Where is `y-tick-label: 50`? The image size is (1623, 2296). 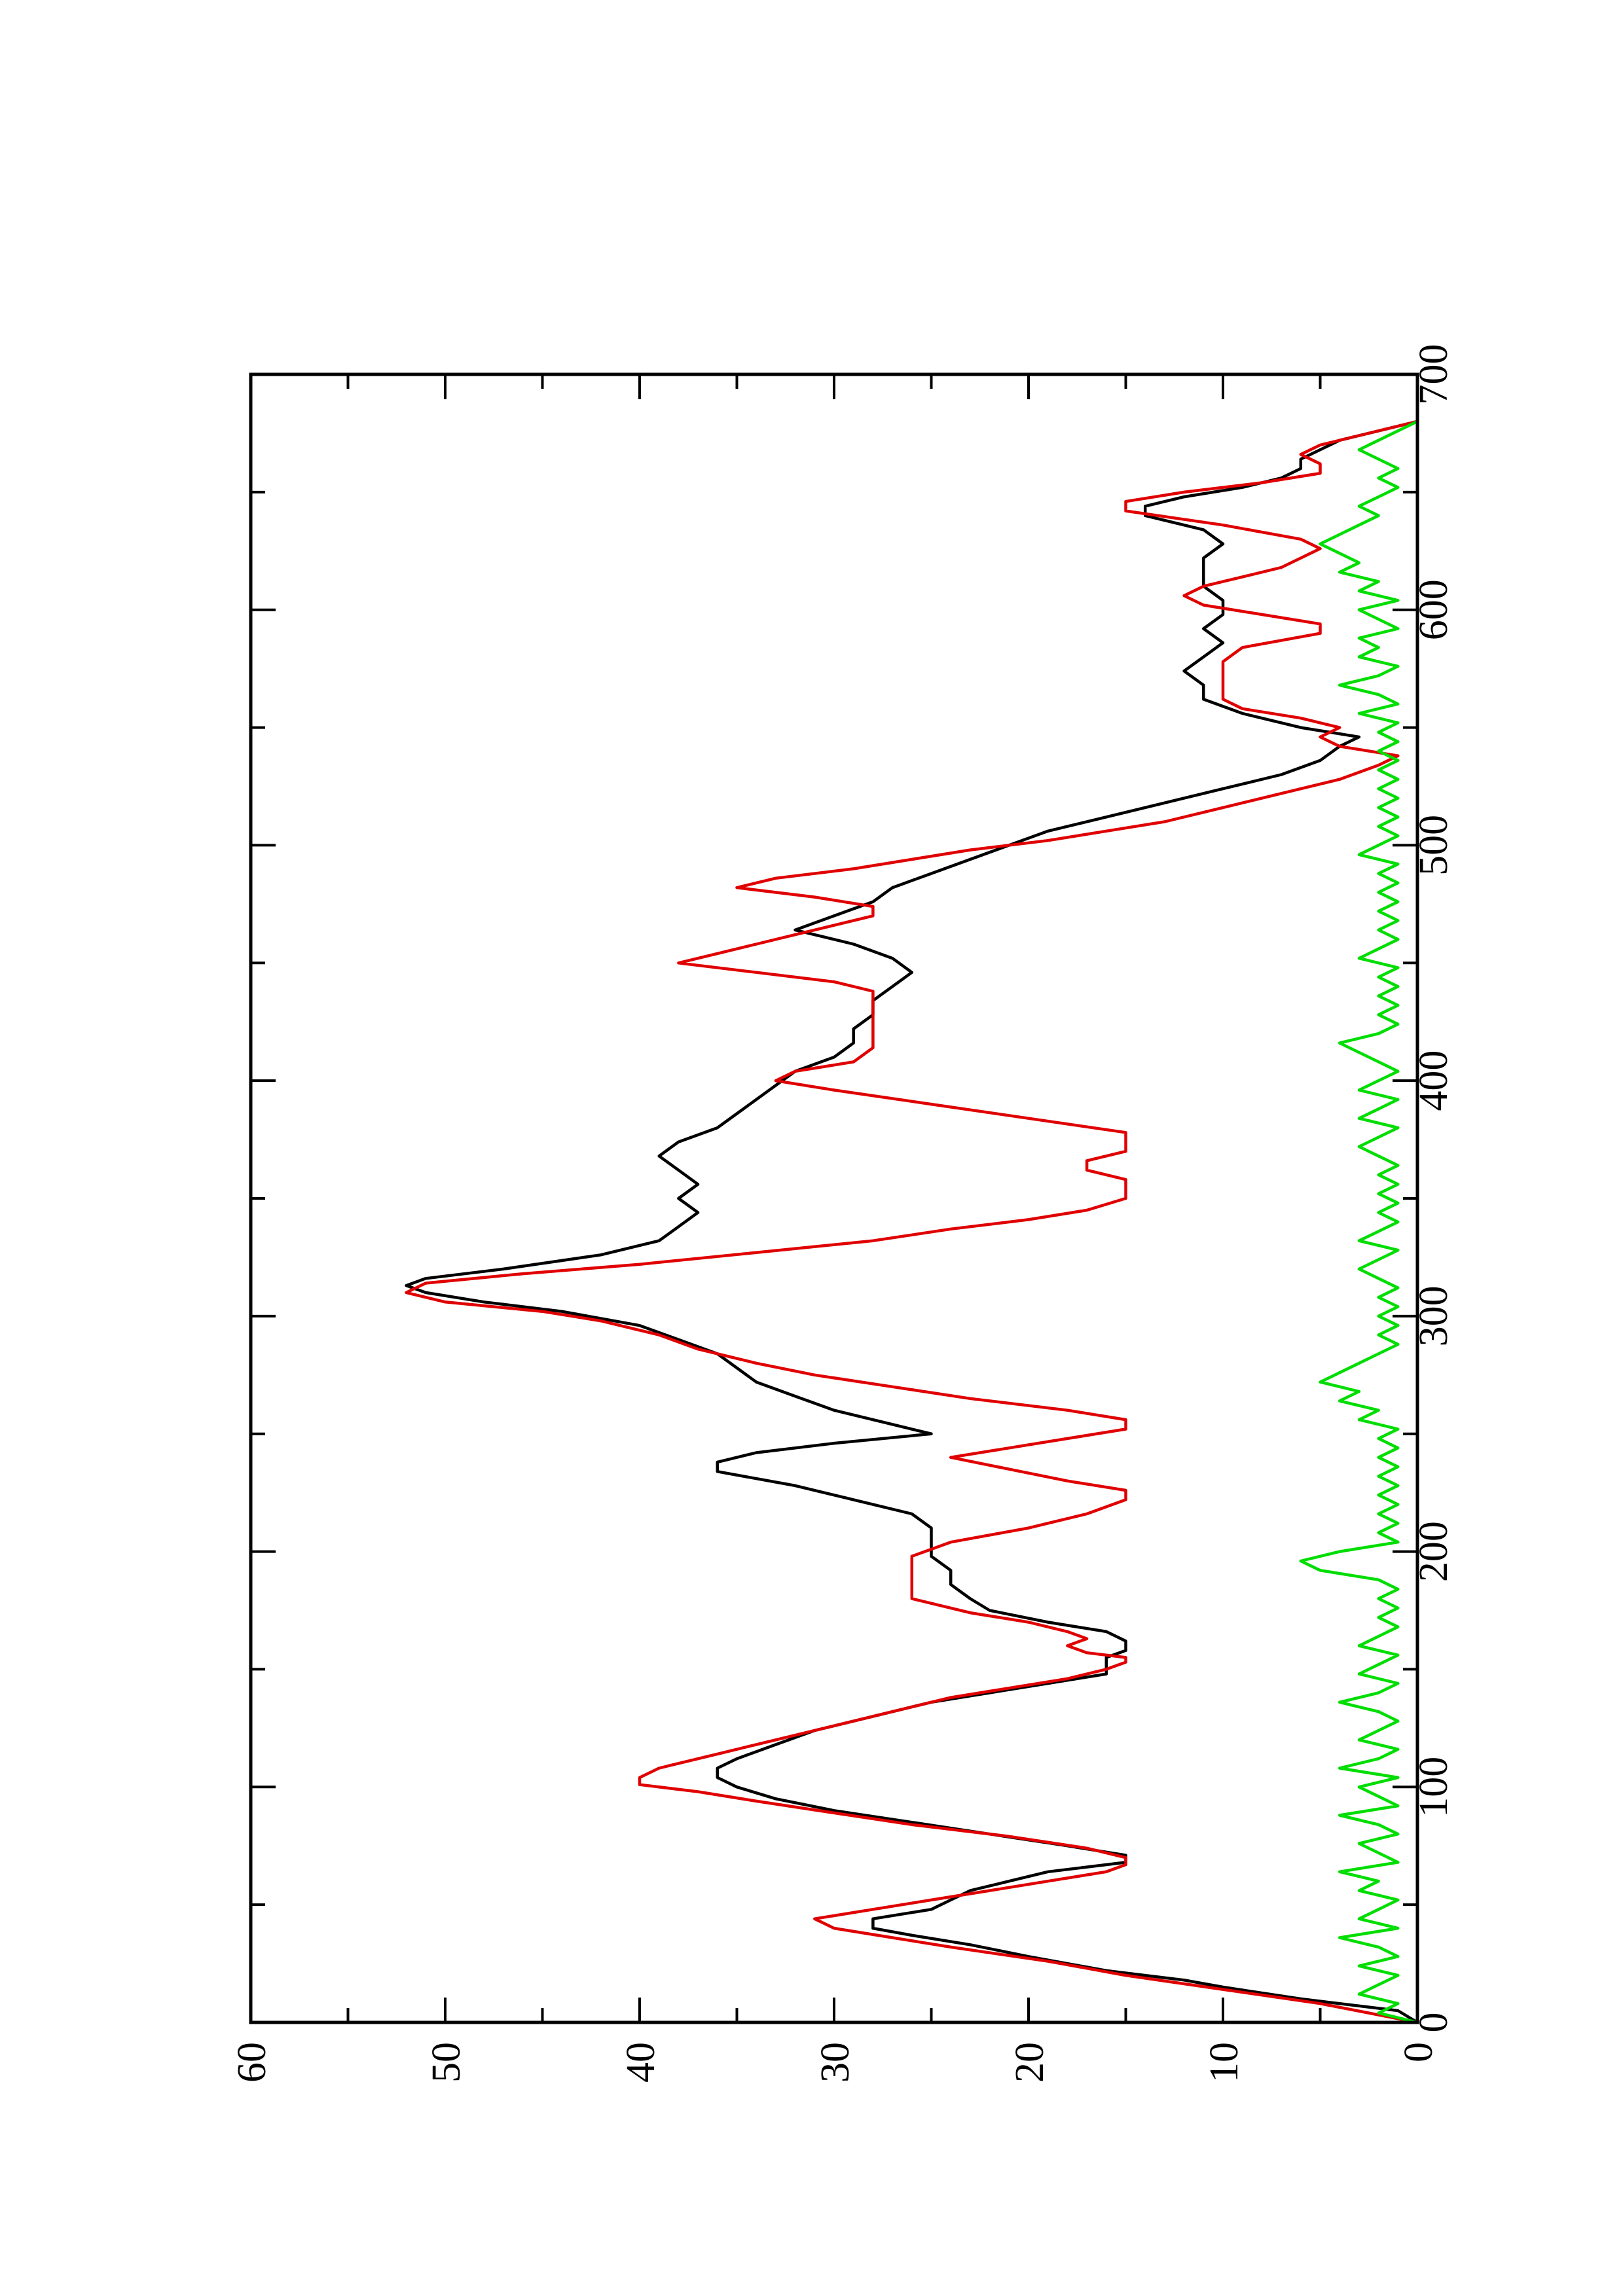
y-tick-label: 50 is located at coordinates (446, 2062).